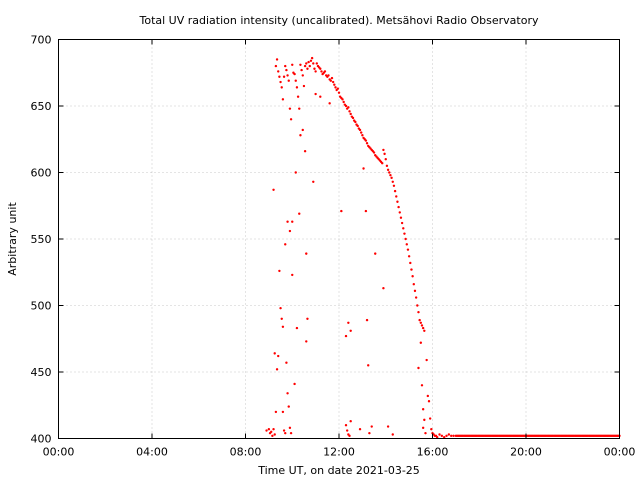 Image resolution: width=640 pixels, height=480 pixels. I want to click on x-tick-label: 00:00, so click(59, 452).